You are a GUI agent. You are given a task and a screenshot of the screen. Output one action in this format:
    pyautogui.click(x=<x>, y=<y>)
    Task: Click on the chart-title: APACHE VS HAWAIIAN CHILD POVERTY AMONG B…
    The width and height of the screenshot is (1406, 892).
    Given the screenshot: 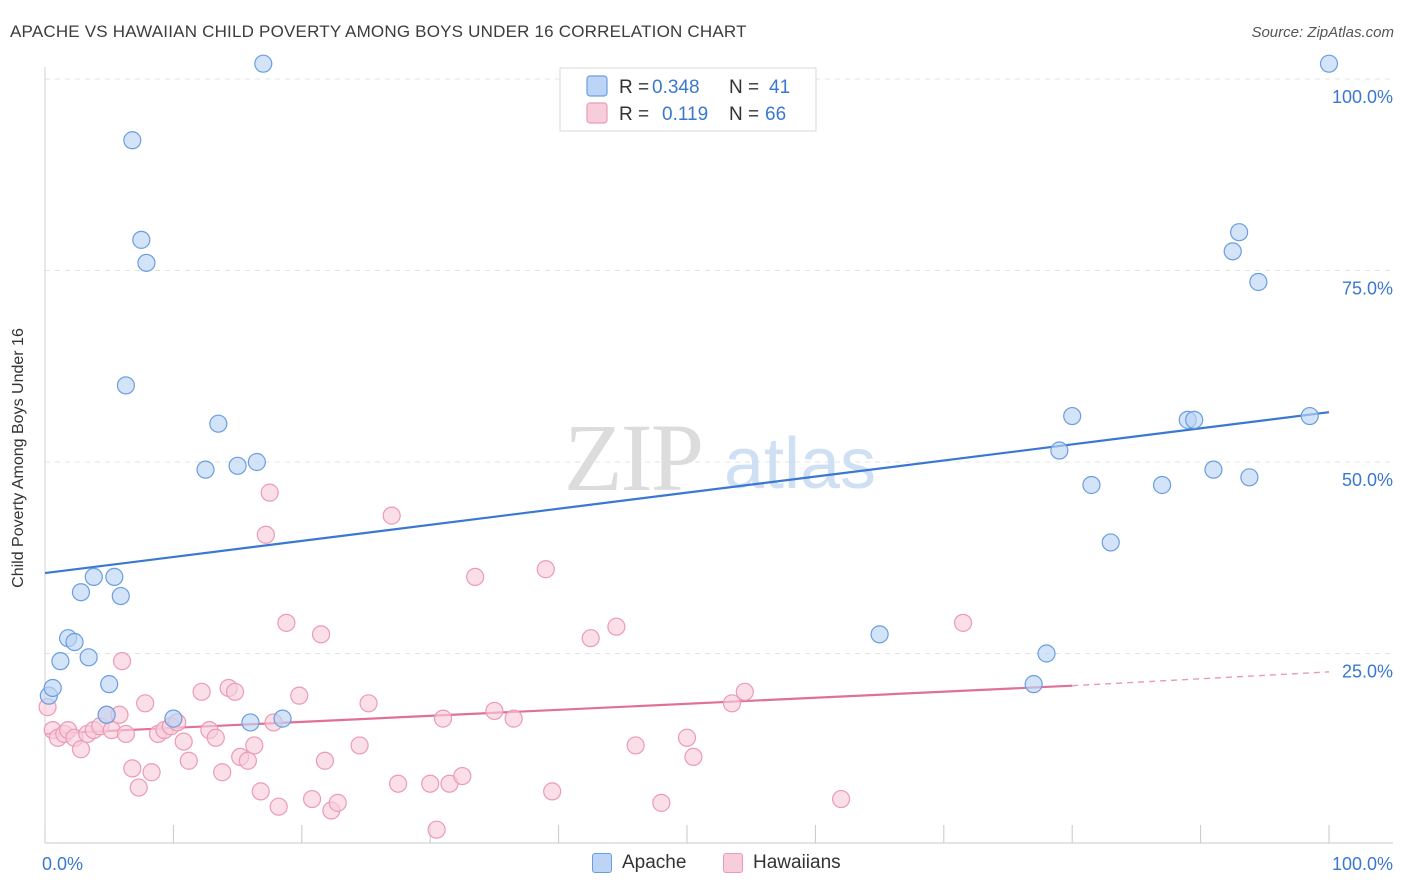 What is the action you would take?
    pyautogui.click(x=378, y=31)
    